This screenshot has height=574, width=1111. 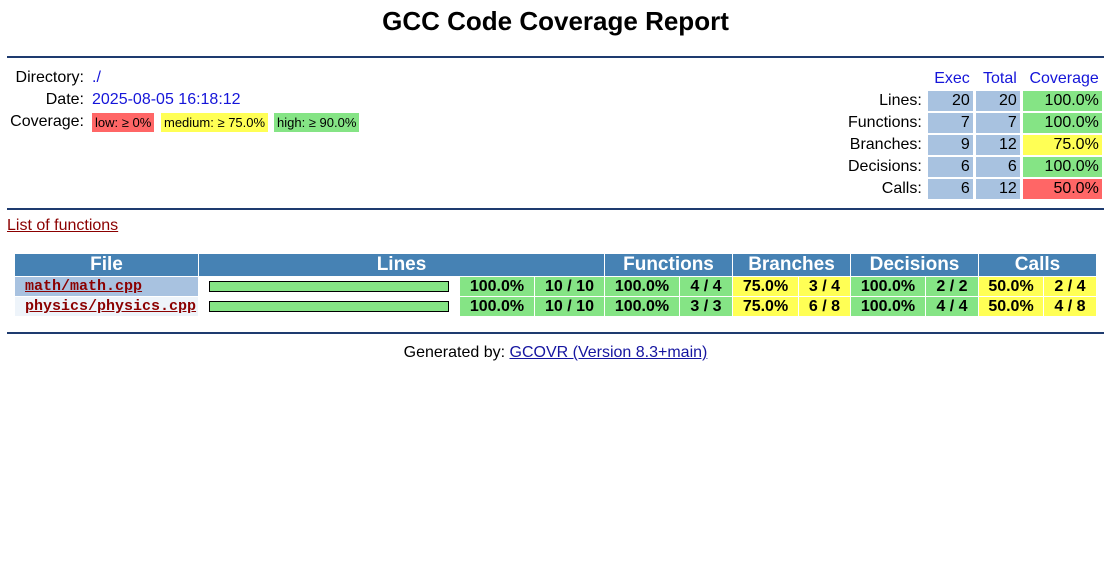 I want to click on gcovr-link: GCOVR (Version 8.3+main), so click(x=608, y=352).